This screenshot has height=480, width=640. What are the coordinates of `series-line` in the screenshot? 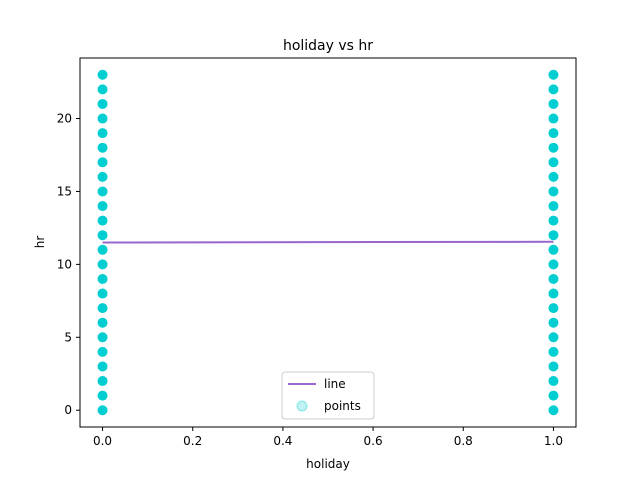 It's located at (328, 242).